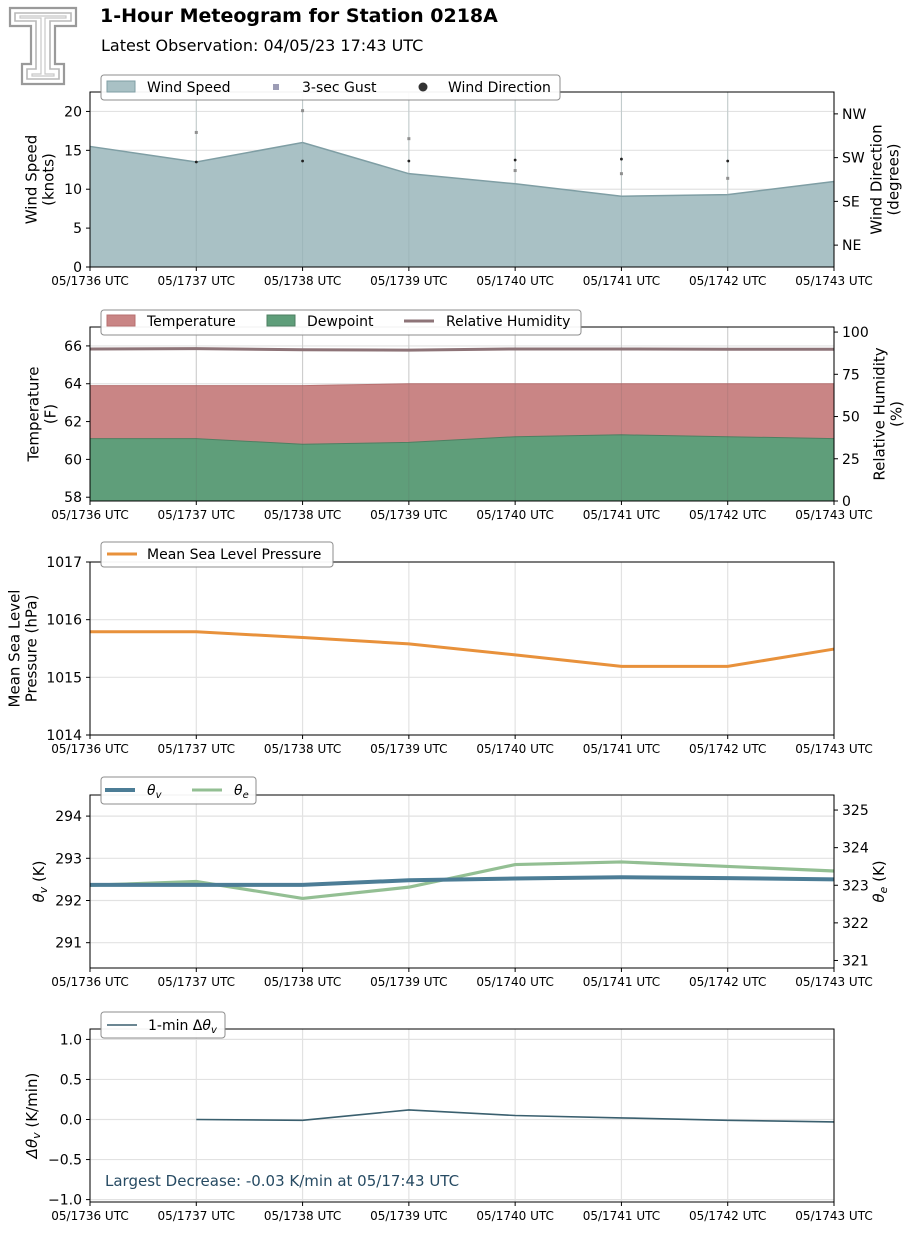  Describe the element at coordinates (73, 190) in the screenshot. I see `y-tick-label: 10` at that location.